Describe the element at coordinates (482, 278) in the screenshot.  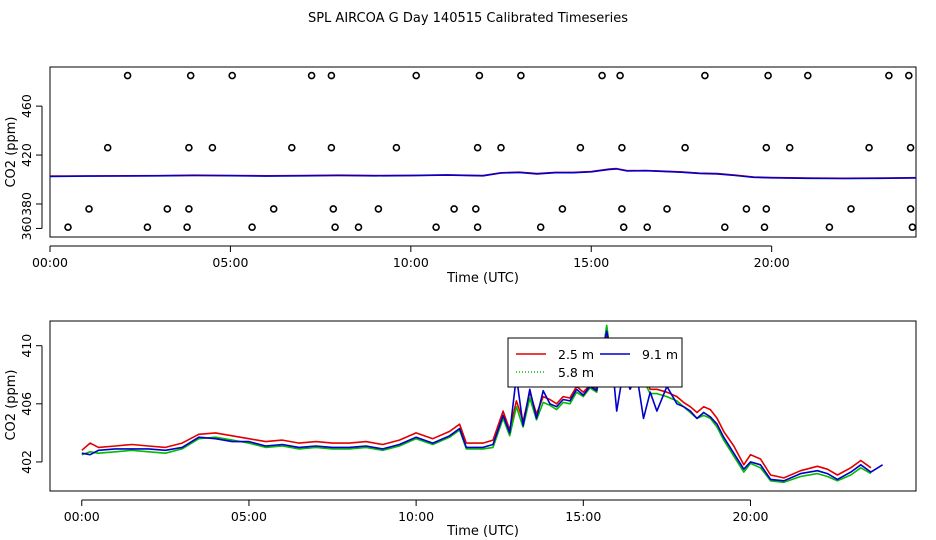
I see `top-x-axis-title: Time (UTC)` at that location.